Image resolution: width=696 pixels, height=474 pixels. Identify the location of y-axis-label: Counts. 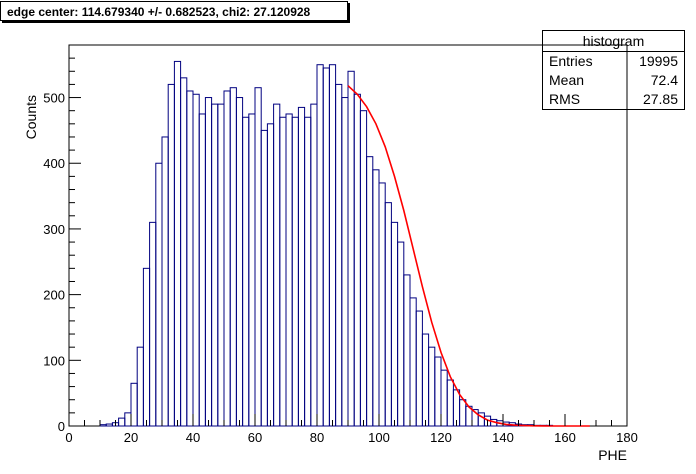
(31, 117).